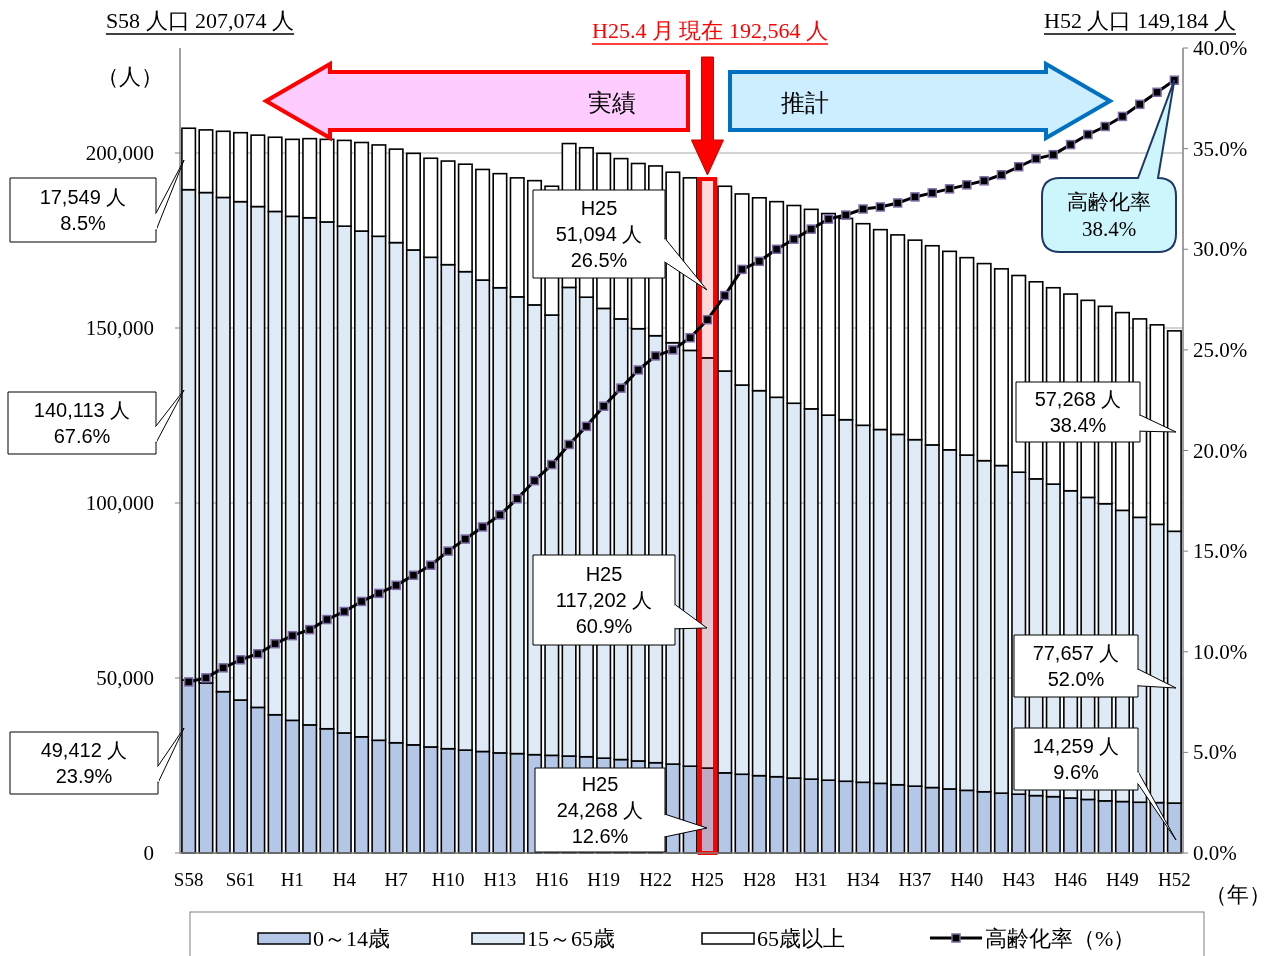 This screenshot has height=956, width=1282. I want to click on x-axis-title: （年）, so click(1238, 894).